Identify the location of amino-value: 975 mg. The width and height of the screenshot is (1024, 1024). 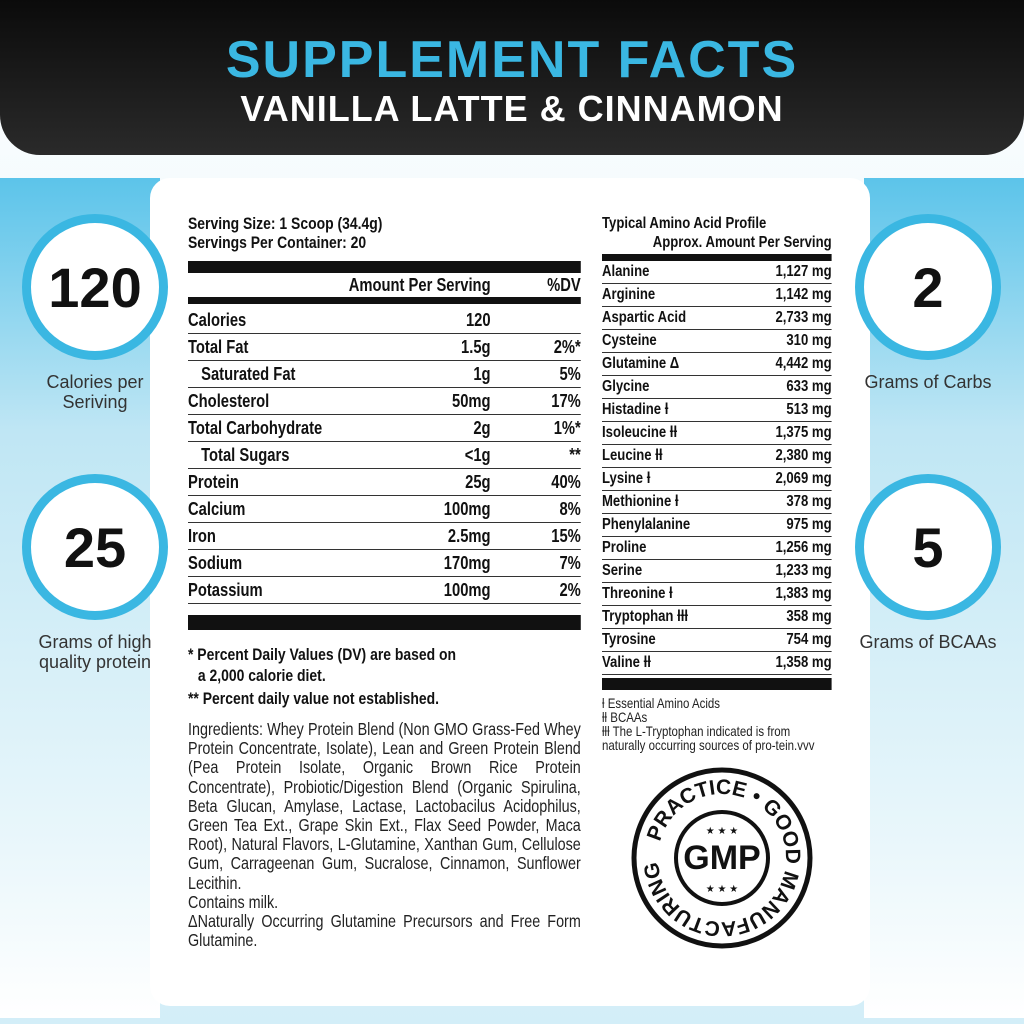
(809, 524).